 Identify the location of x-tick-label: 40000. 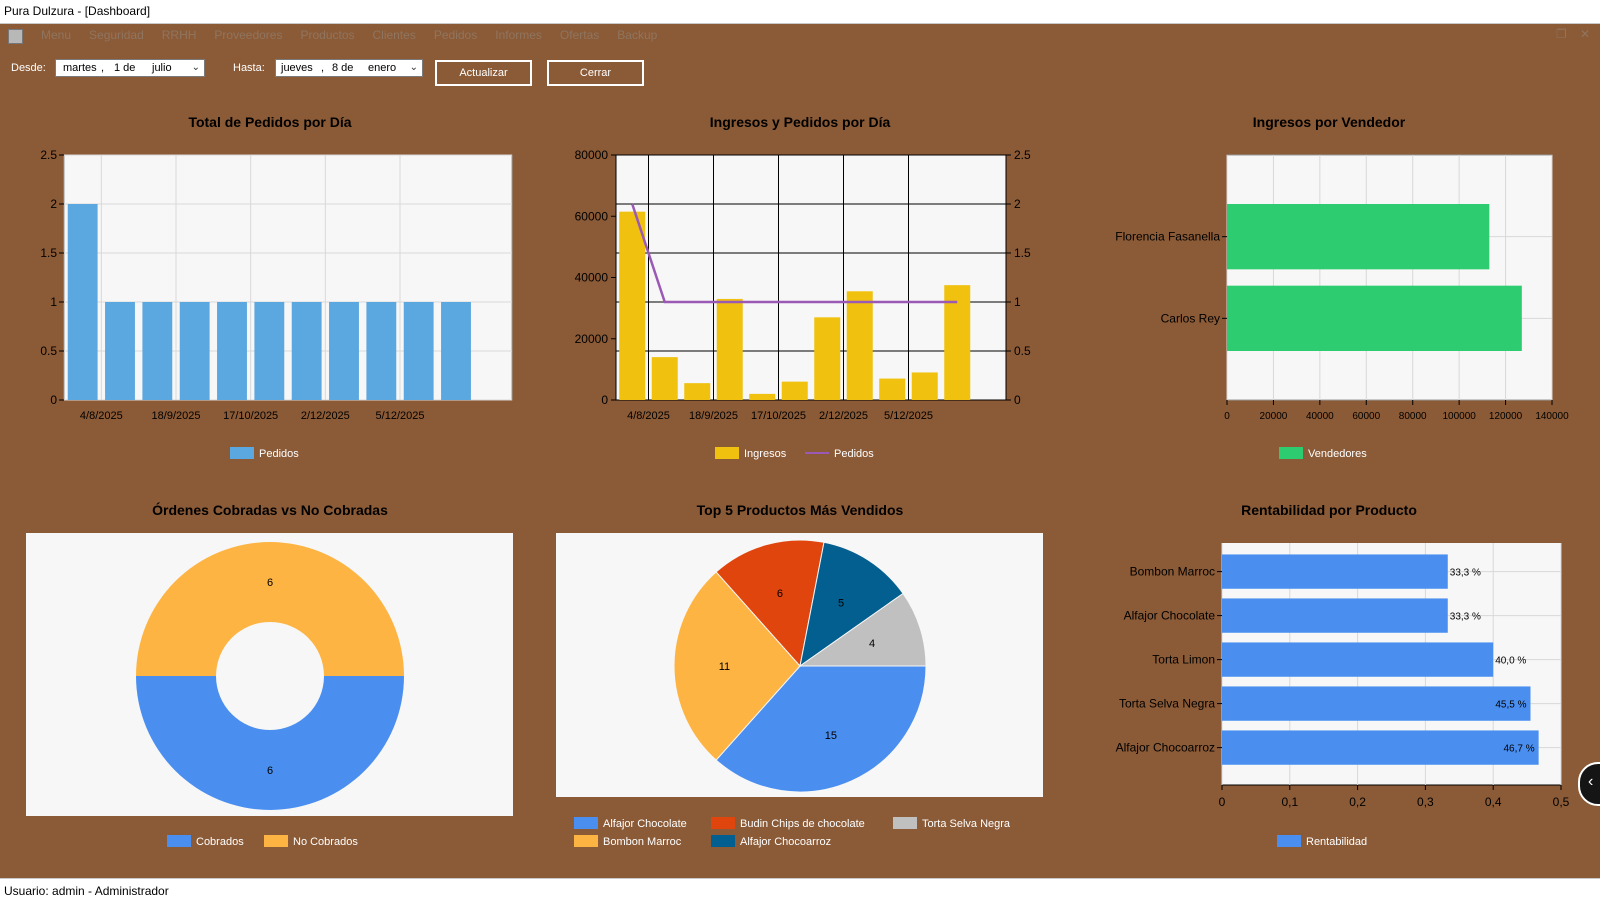
(1320, 416).